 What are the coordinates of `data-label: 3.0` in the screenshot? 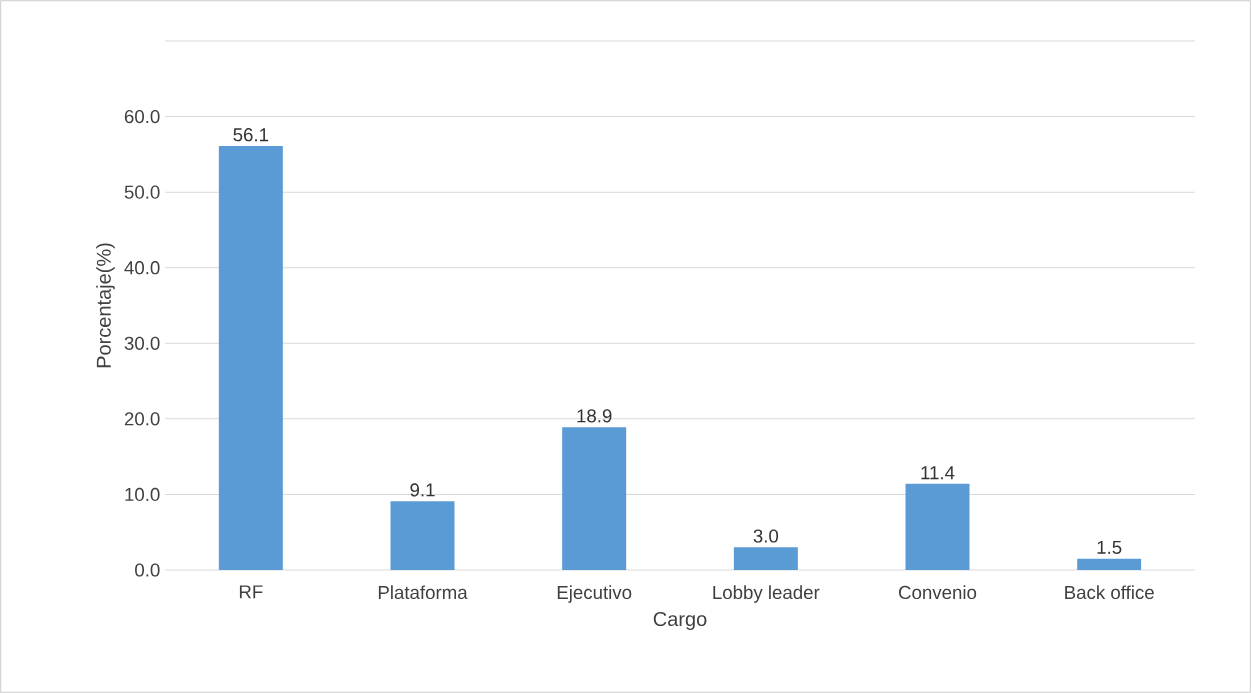 It's located at (766, 536).